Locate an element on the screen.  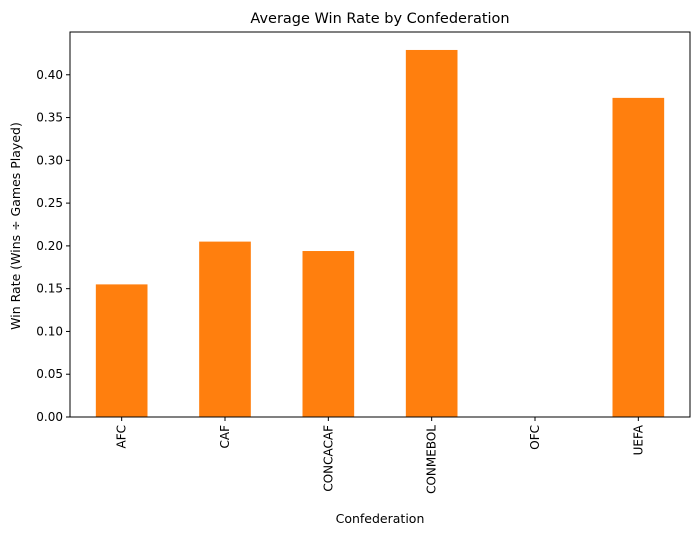
y-tick-label: 0.25 is located at coordinates (49, 203).